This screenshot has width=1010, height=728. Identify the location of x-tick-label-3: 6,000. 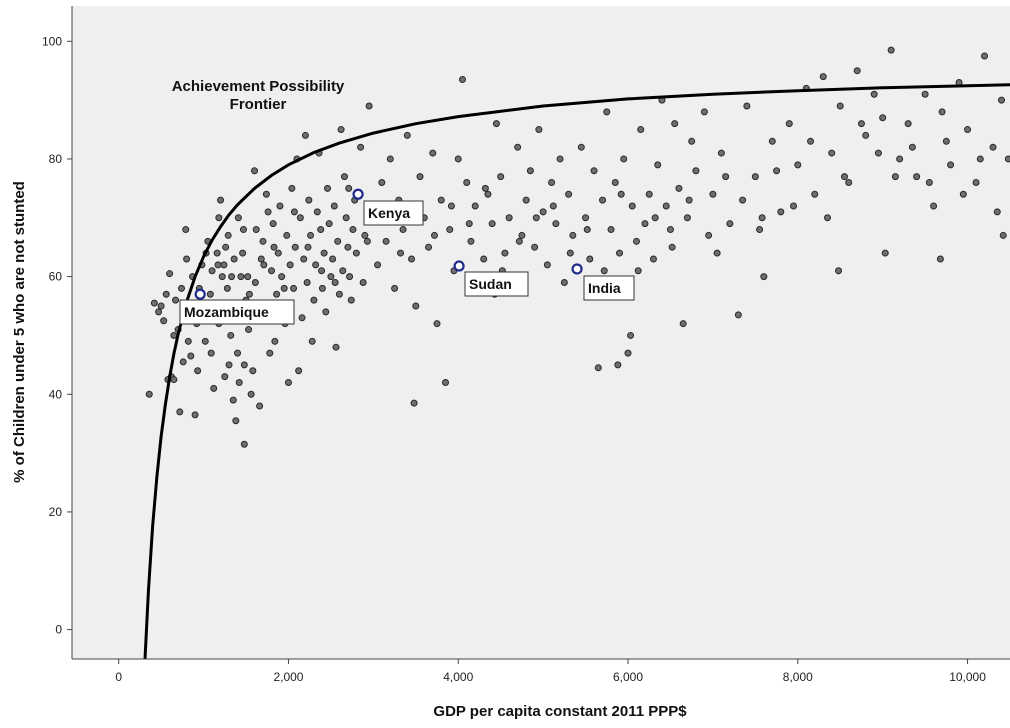
(628, 677).